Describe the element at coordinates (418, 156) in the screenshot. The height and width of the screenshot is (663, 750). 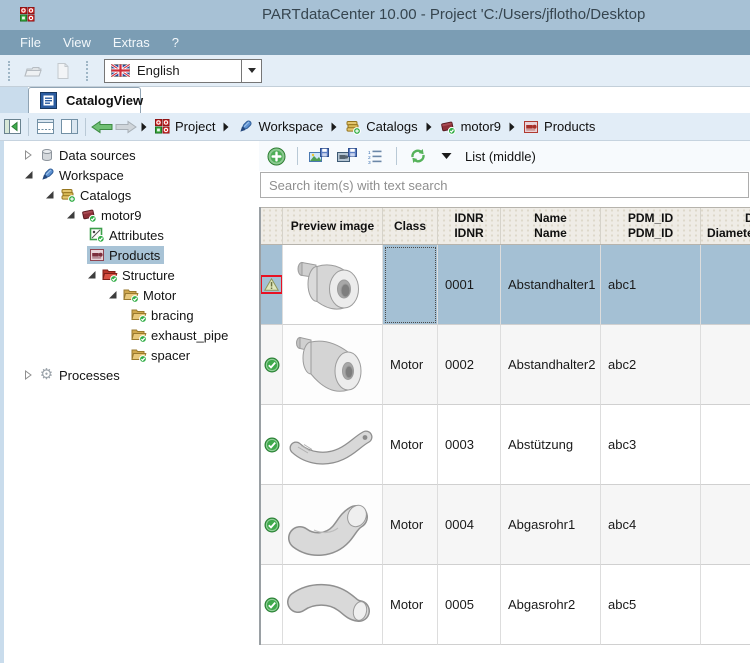
I see `refresh-button` at that location.